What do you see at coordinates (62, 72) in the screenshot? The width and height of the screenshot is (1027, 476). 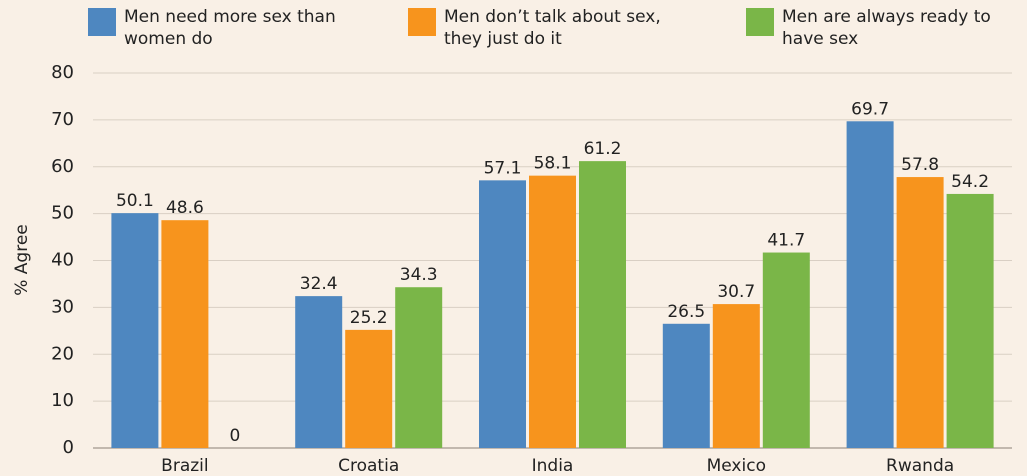 I see `y-tick-label: 80` at bounding box center [62, 72].